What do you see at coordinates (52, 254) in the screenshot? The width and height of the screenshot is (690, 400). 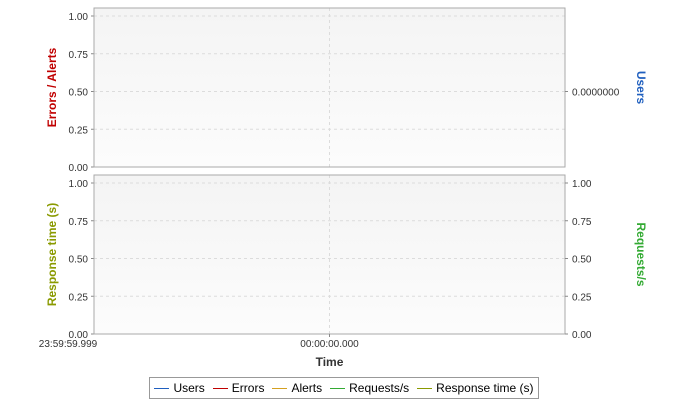 I see `left-axis-label: Response time (s)` at bounding box center [52, 254].